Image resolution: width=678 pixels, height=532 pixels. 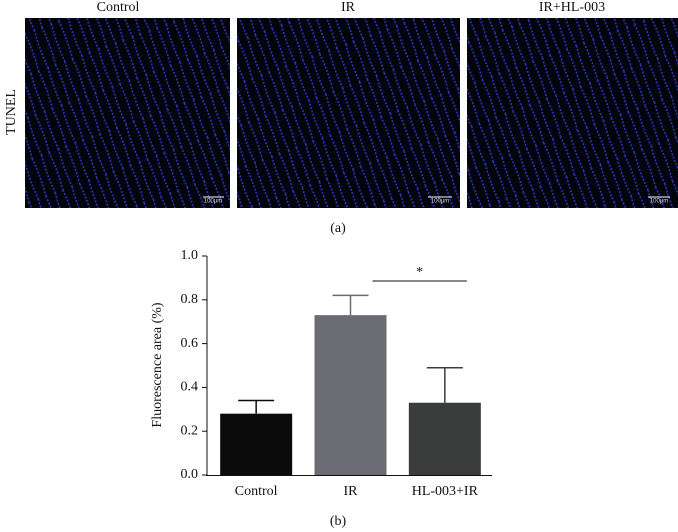 What do you see at coordinates (118, 7) in the screenshot?
I see `column-label: Control` at bounding box center [118, 7].